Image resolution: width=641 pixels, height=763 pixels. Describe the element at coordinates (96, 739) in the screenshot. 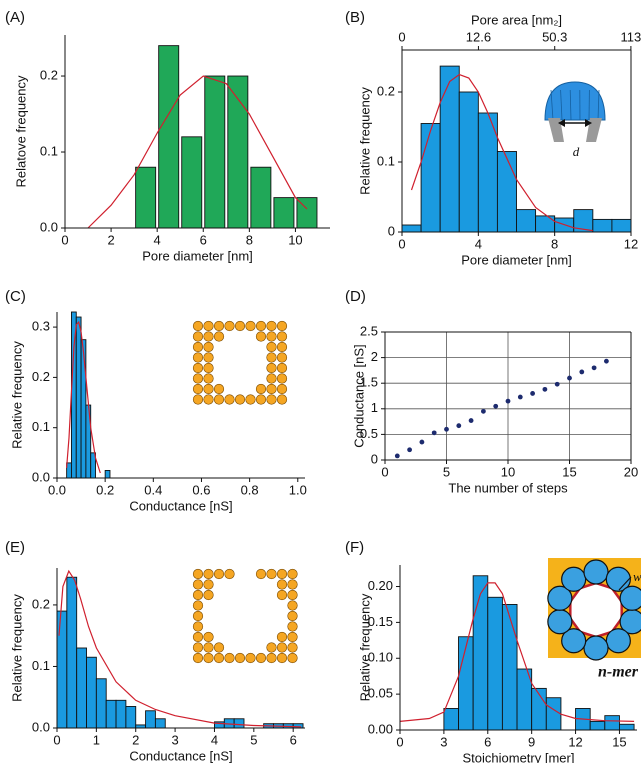

I see `x-tick-label: 1` at that location.